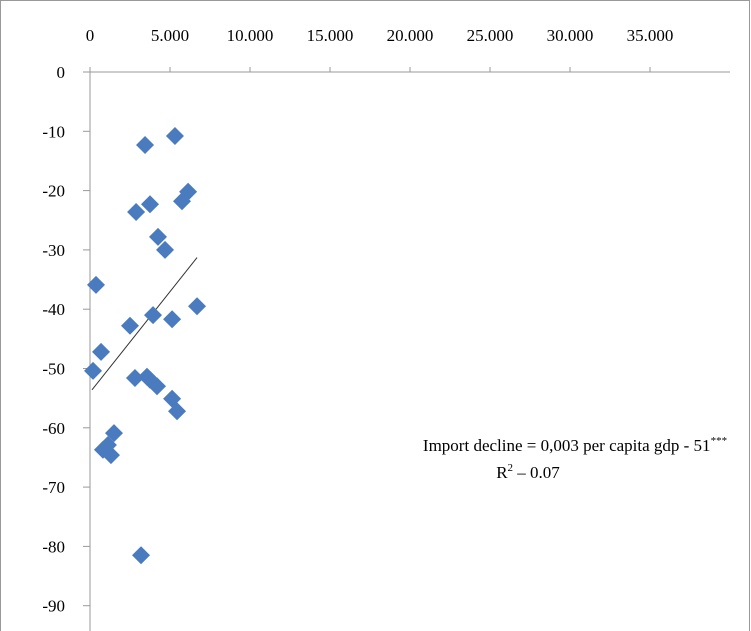 The height and width of the screenshot is (631, 751). Describe the element at coordinates (53, 428) in the screenshot. I see `y-tick-label: -60` at that location.